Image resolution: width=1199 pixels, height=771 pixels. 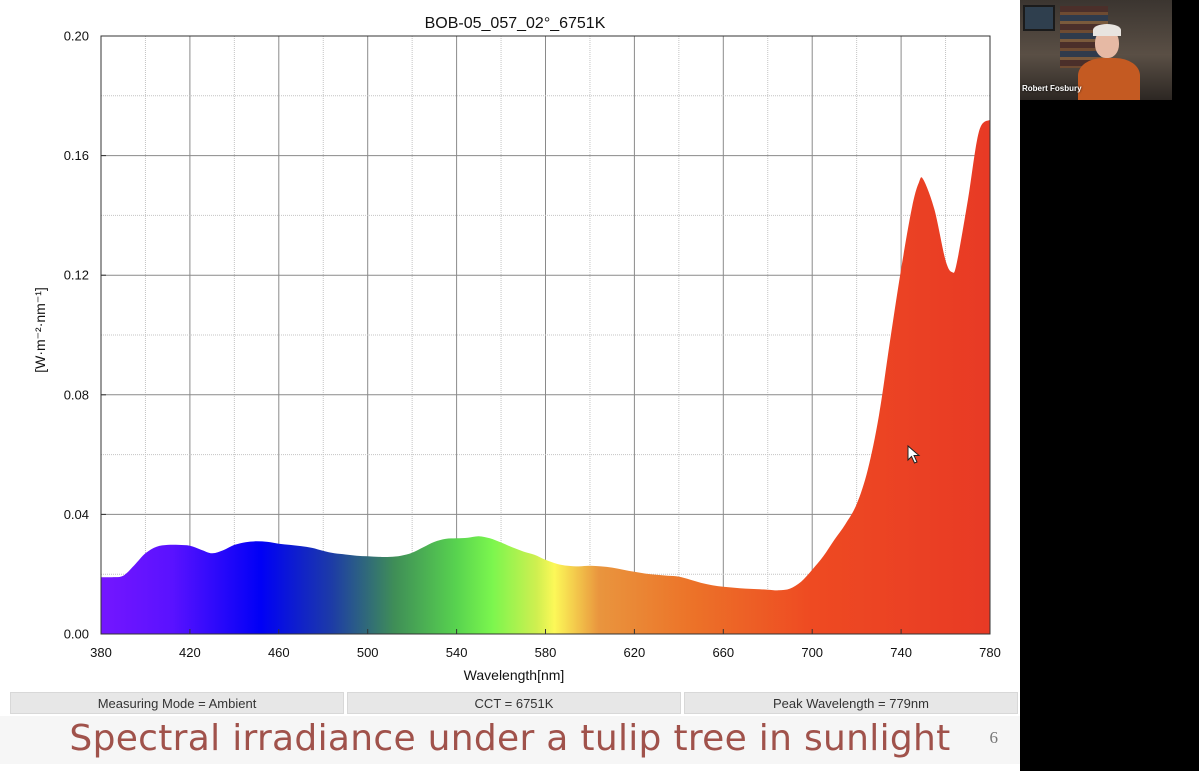 I want to click on x-axis-ticks: 380 420 460 500 540 580 620 660 700 740 780, so click(x=545, y=644).